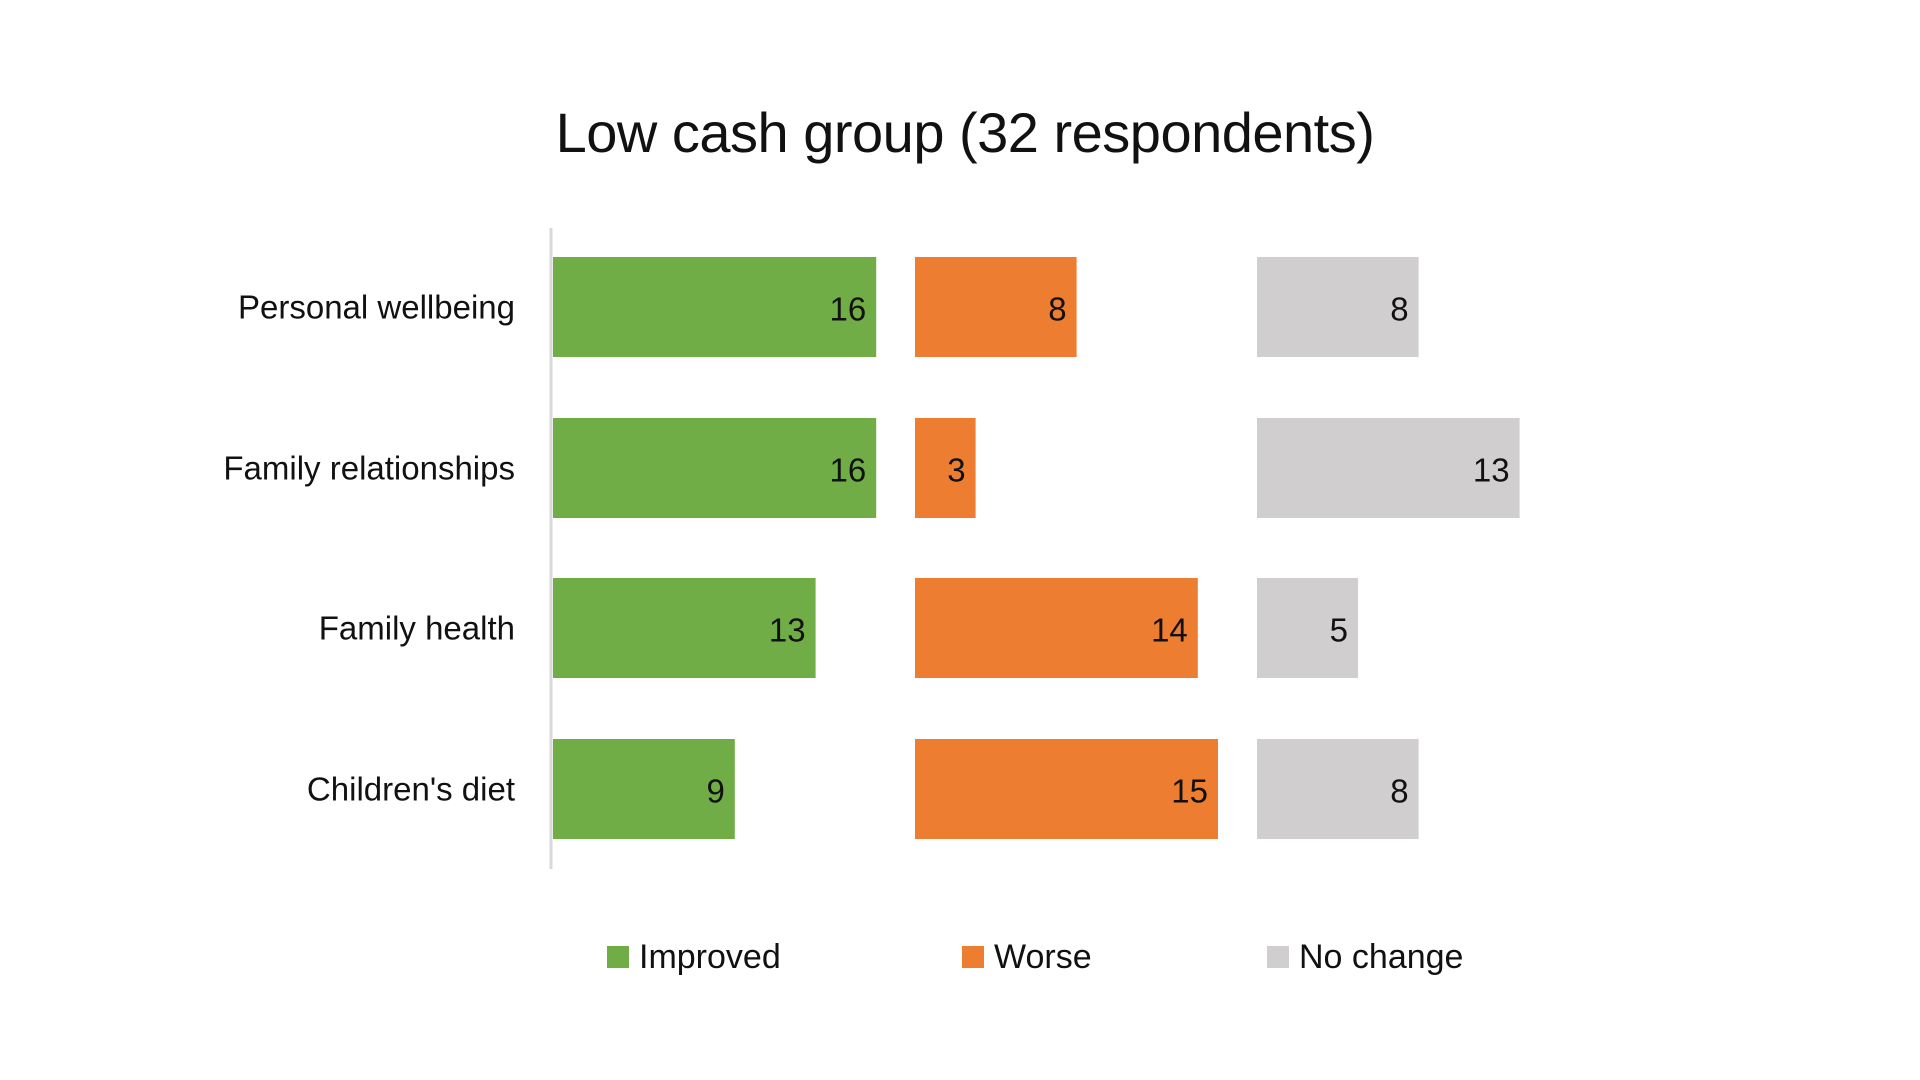 The image size is (1920, 1080). I want to click on data-label-no-change-personal-wellbeing: 8, so click(1399, 309).